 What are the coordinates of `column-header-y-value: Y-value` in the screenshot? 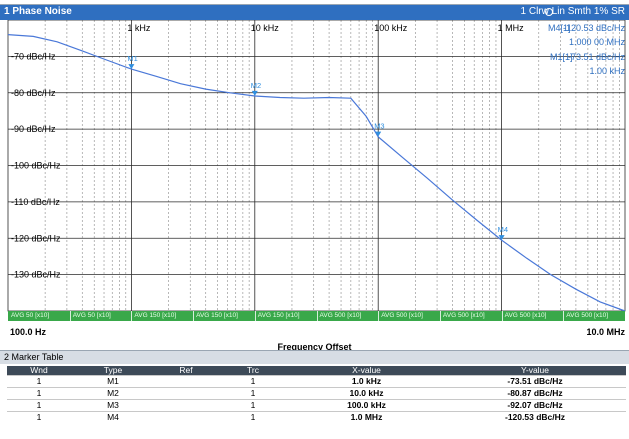 It's located at (535, 371).